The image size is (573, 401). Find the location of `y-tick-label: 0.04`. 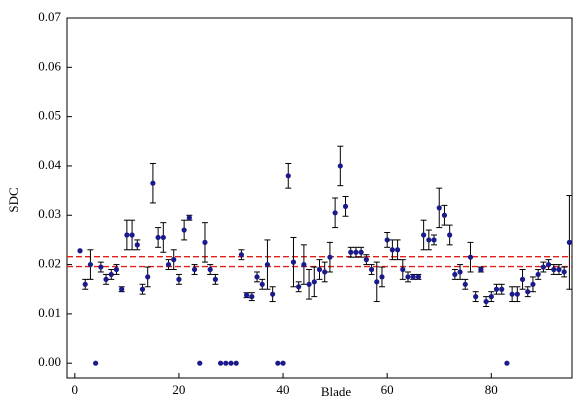

y-tick-label: 0.04 is located at coordinates (49, 164).